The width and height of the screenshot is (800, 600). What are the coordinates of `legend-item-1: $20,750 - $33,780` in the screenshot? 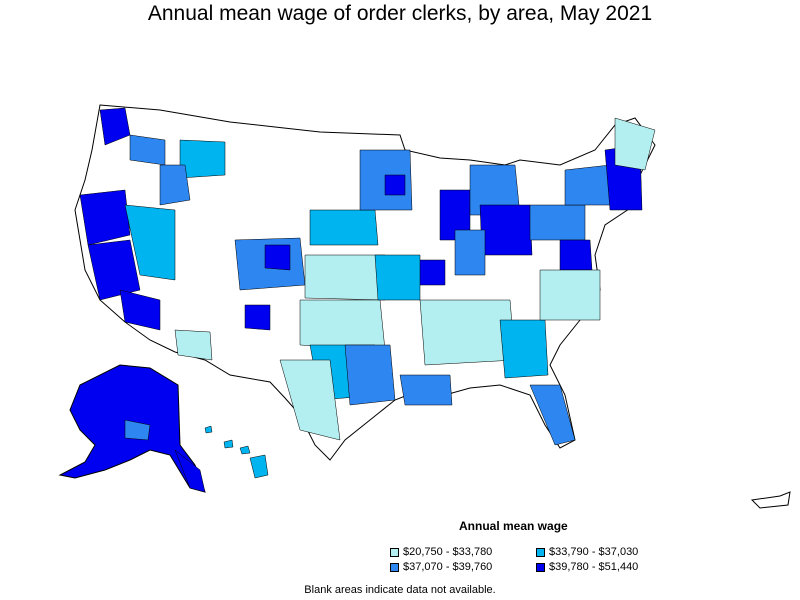 It's located at (441, 552).